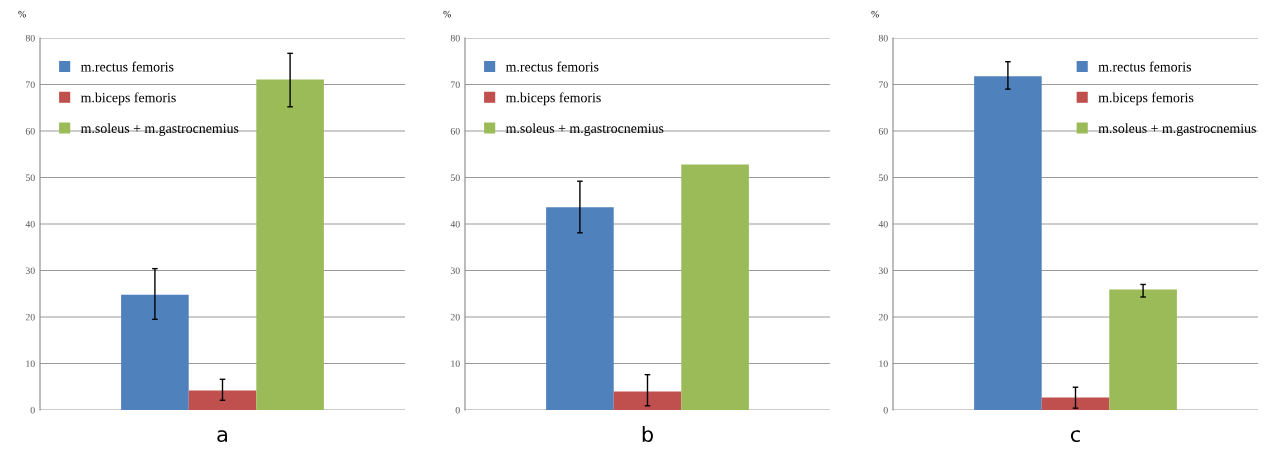  What do you see at coordinates (222, 436) in the screenshot?
I see `x-axis-title: a` at bounding box center [222, 436].